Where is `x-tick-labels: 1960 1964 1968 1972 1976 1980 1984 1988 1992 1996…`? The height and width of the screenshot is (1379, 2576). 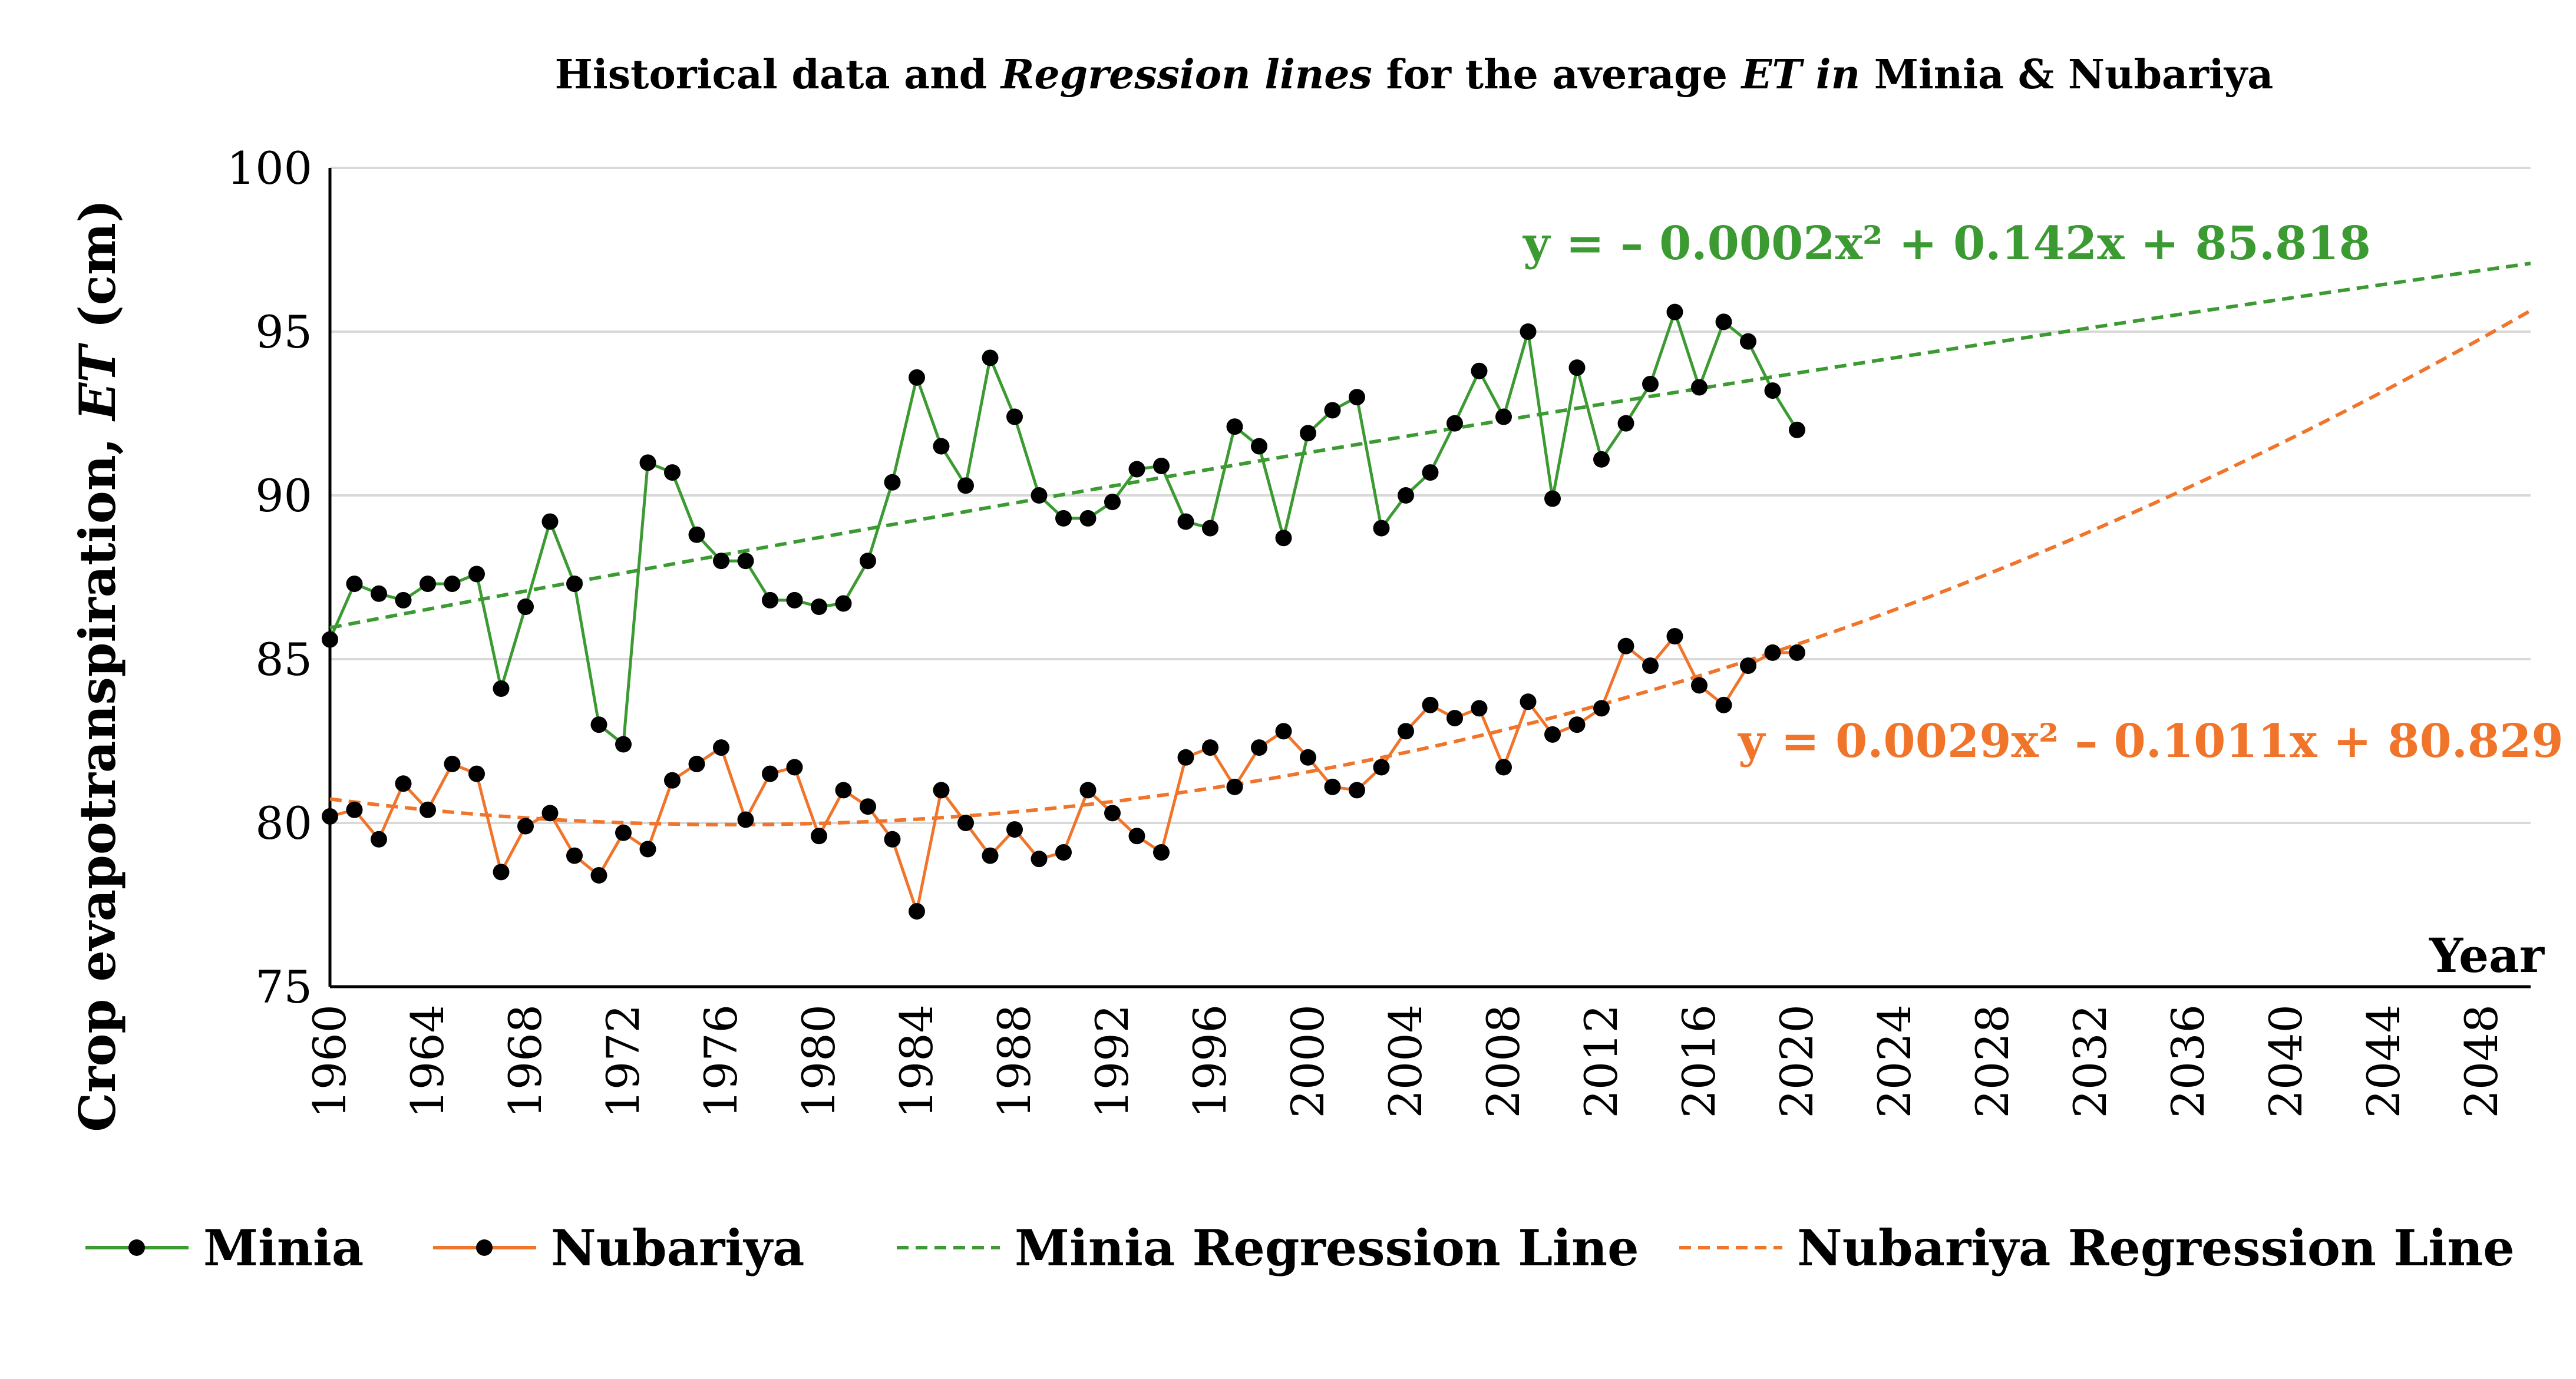 x-tick-labels: 1960 1964 1968 1972 1976 1980 1984 1988 1992 1996… is located at coordinates (1405, 1061).